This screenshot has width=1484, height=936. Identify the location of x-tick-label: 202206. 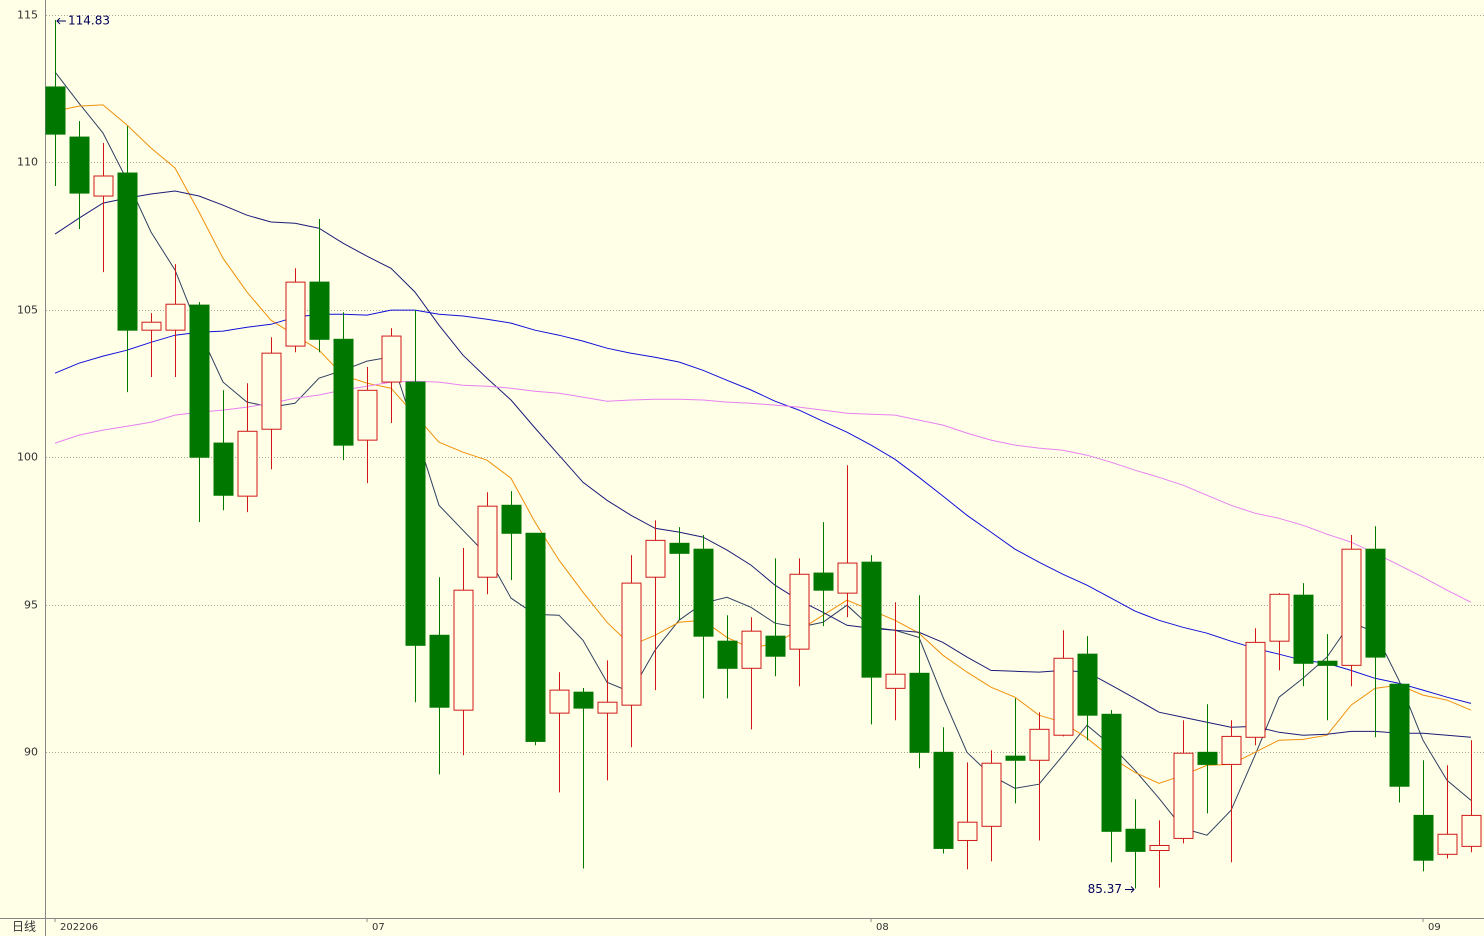
(79, 927).